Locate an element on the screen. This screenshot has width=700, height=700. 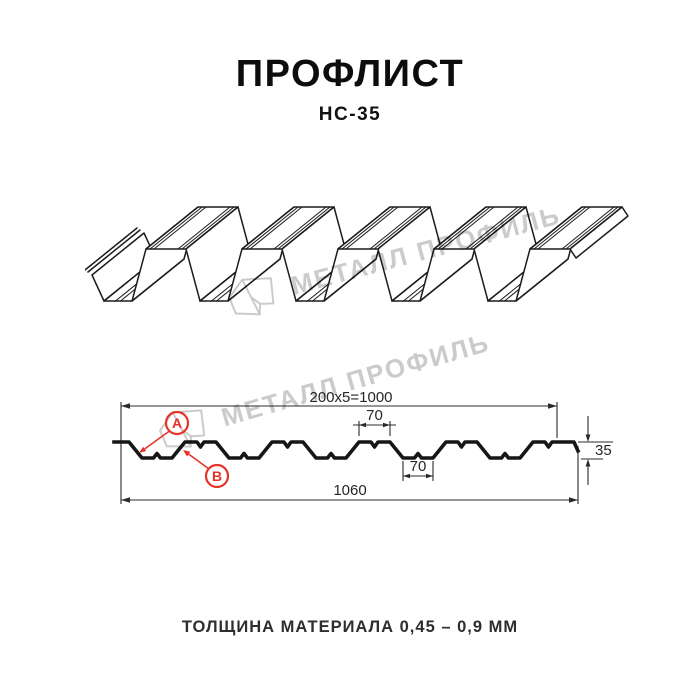
left-cut-edge is located at coordinates (113, 250).